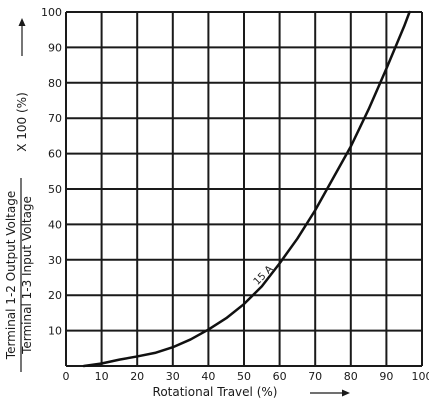  Describe the element at coordinates (55, 189) in the screenshot. I see `y-tick-label: 50` at that location.